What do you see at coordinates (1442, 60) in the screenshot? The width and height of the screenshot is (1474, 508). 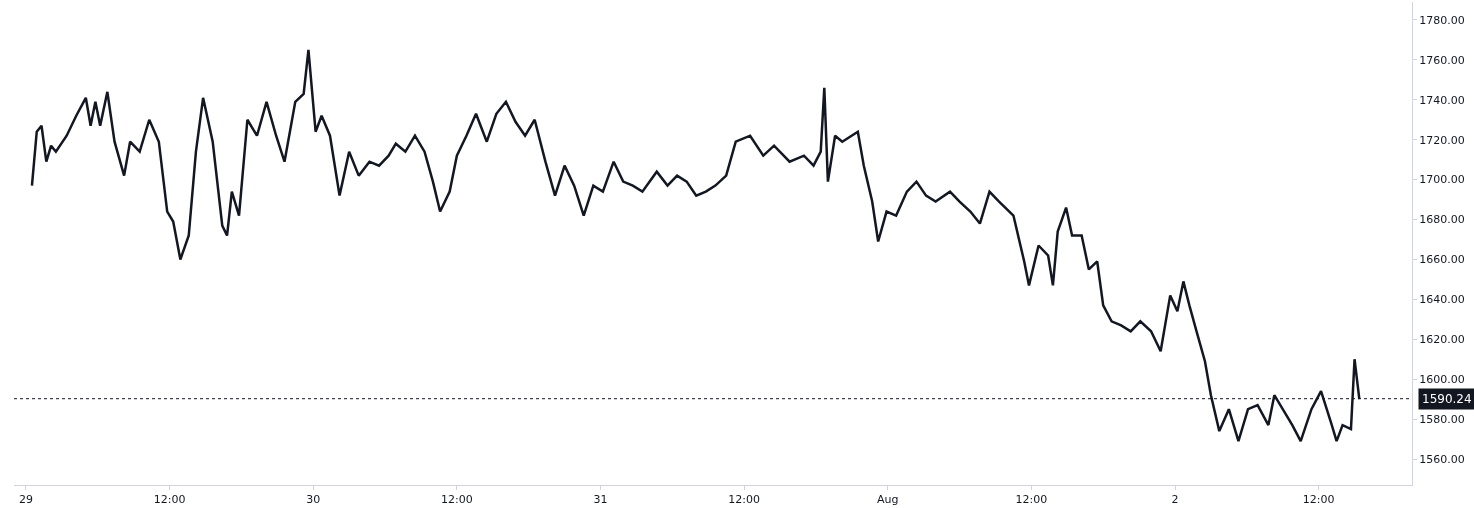 I see `y-tick-label: 1760.00` at bounding box center [1442, 60].